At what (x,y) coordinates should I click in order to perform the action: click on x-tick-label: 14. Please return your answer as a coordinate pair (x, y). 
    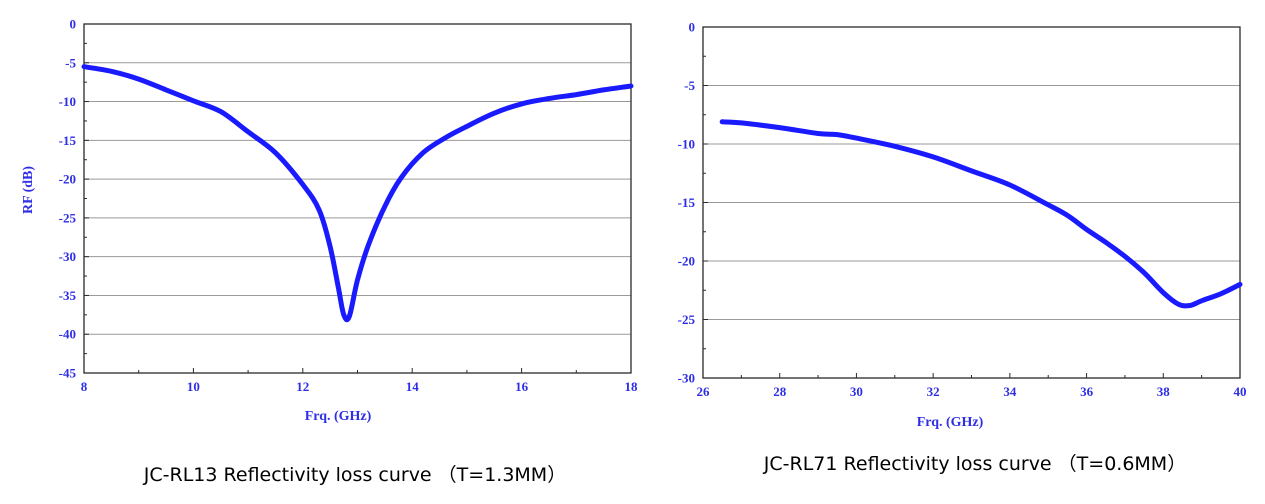
    Looking at the image, I should click on (413, 386).